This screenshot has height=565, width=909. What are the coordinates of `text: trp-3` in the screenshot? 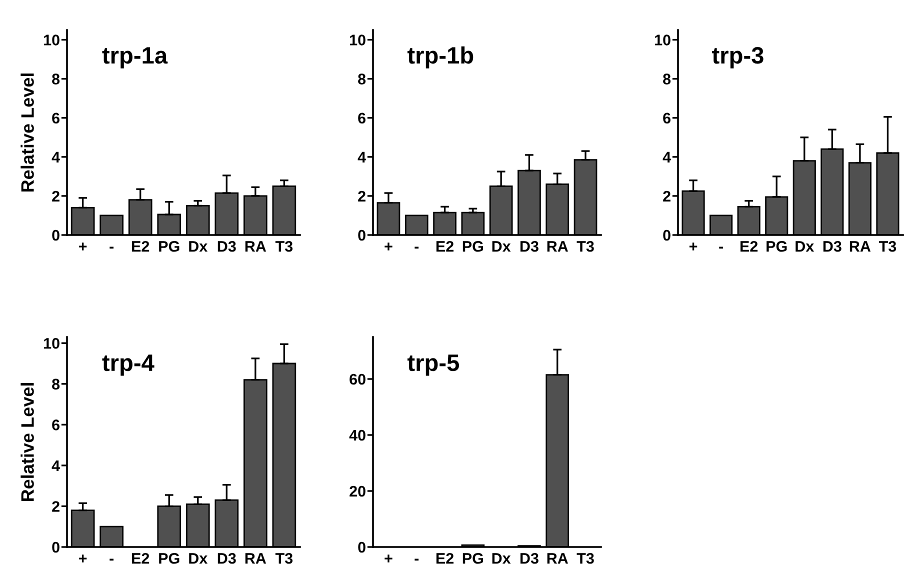 It's located at (738, 57).